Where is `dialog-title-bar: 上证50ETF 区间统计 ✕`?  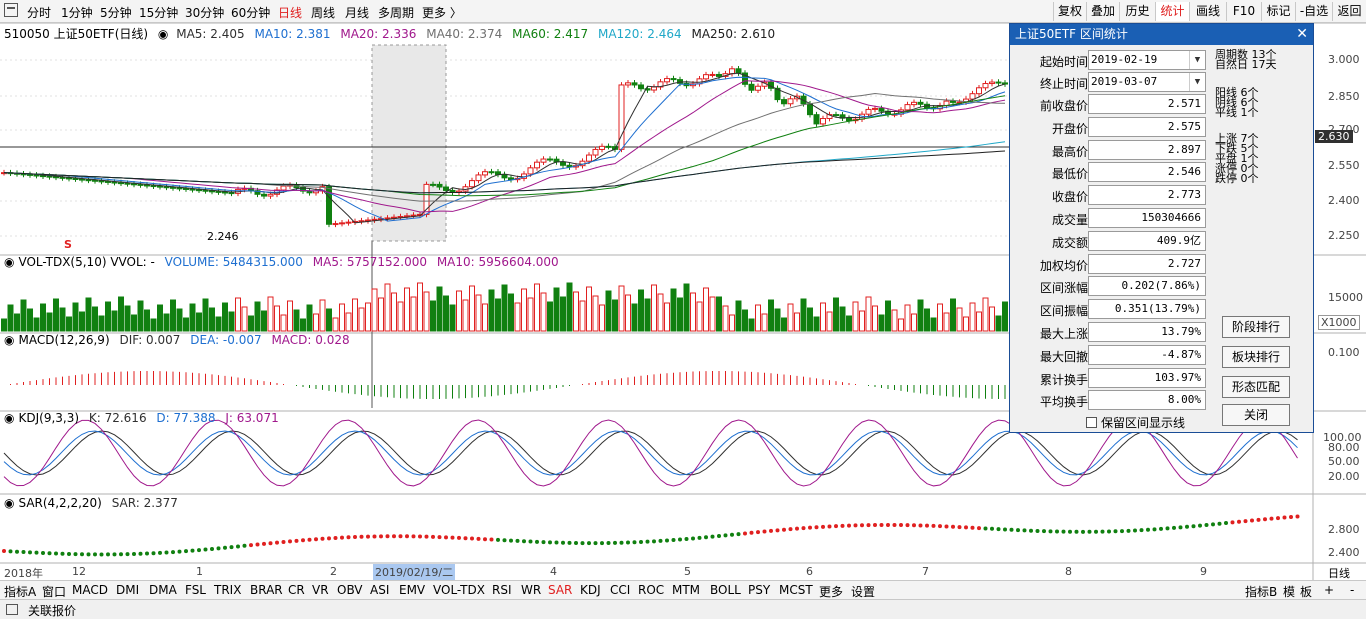
dialog-title-bar: 上证50ETF 区间统计 ✕ is located at coordinates (1161, 34).